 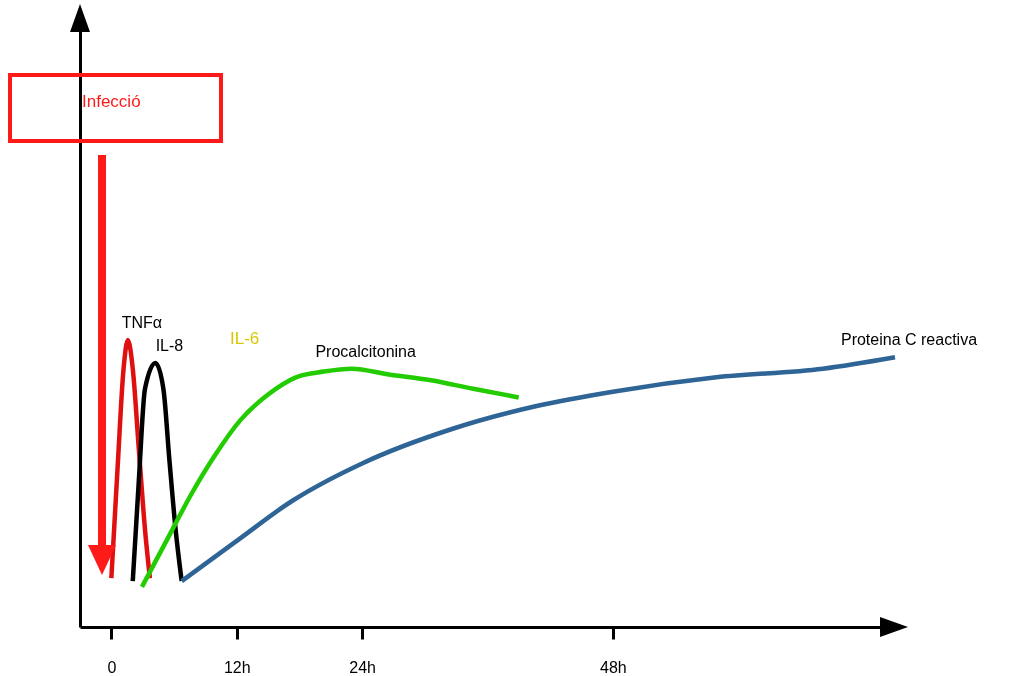 What do you see at coordinates (613, 667) in the screenshot?
I see `x-tick-label: 48h` at bounding box center [613, 667].